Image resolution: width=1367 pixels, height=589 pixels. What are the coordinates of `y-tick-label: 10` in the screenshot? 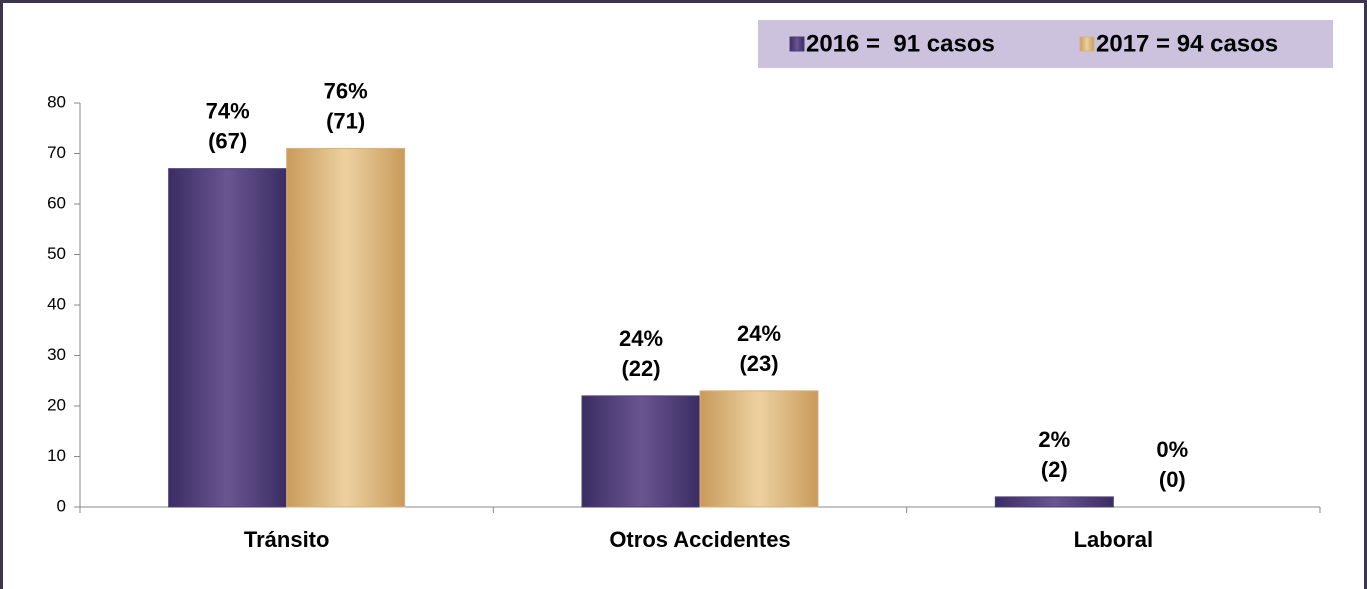 It's located at (56, 455).